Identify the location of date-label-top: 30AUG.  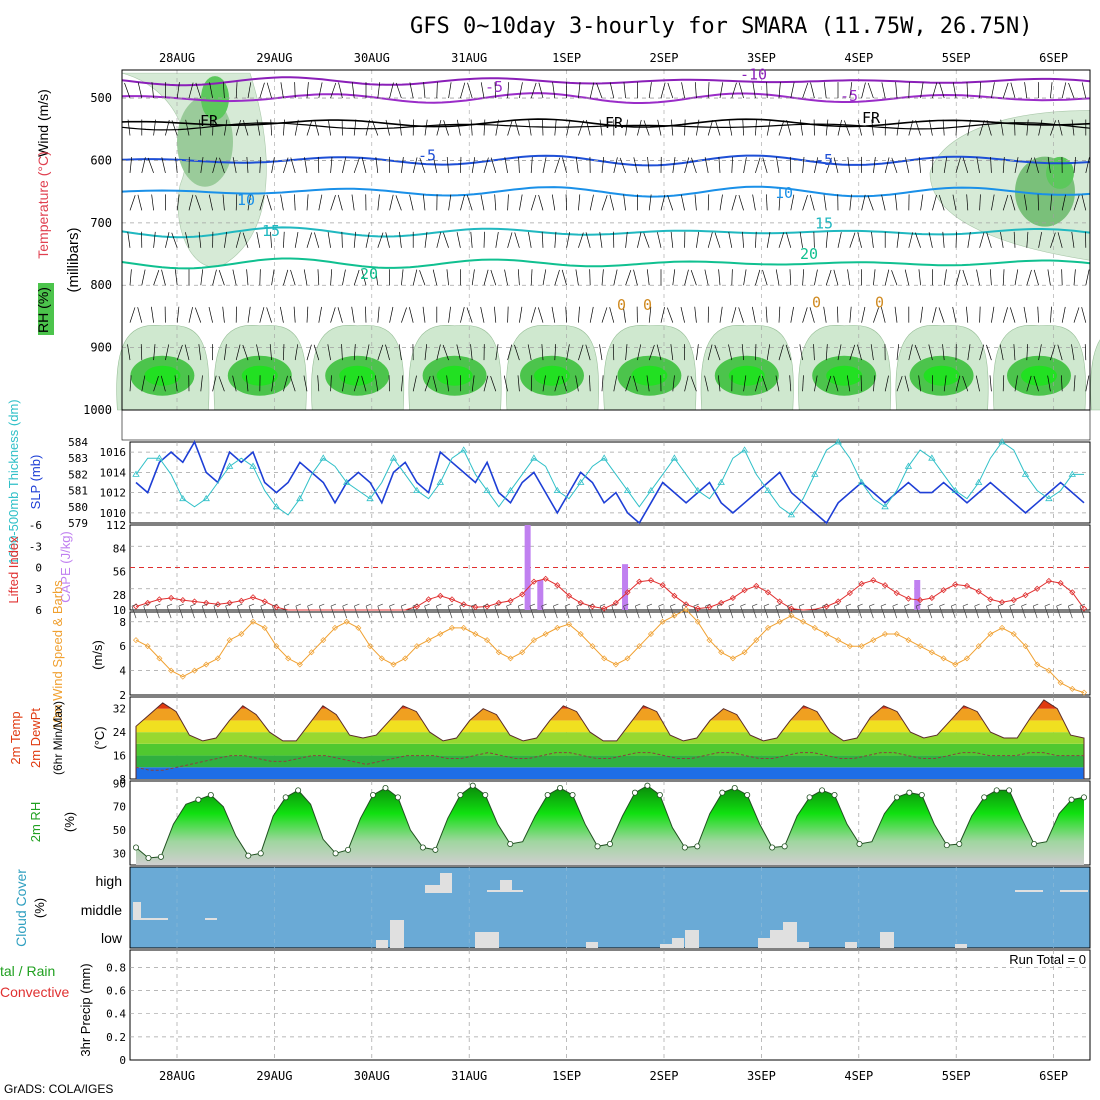
(372, 58).